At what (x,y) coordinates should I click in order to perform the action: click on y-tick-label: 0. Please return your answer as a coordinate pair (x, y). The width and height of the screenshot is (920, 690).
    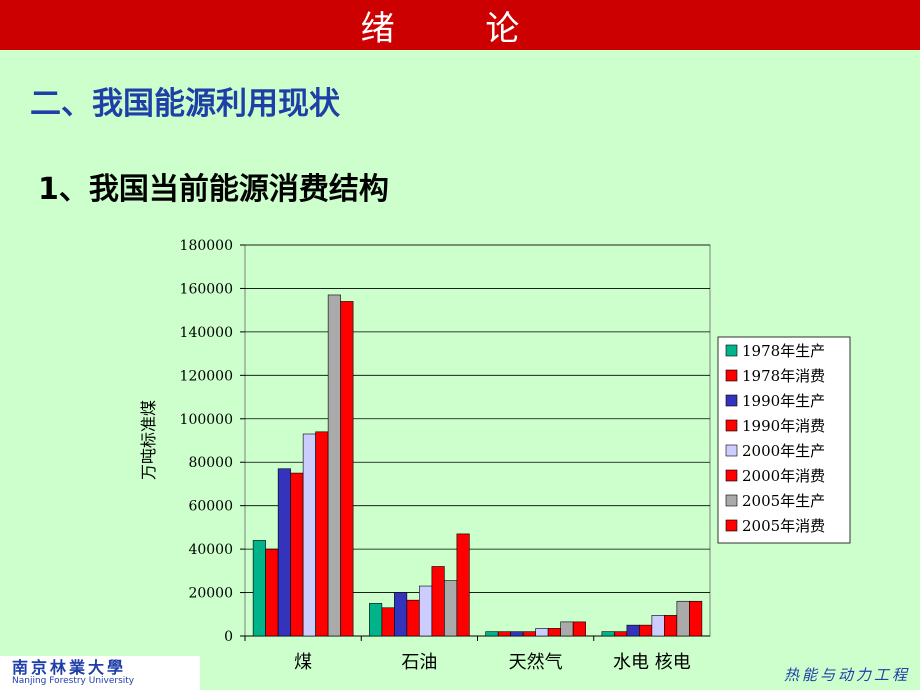
    Looking at the image, I should click on (228, 637).